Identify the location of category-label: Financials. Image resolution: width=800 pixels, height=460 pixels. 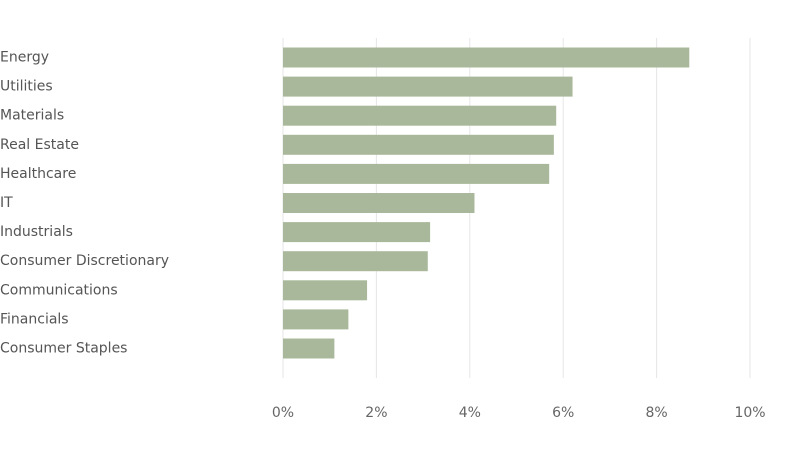
(34, 319).